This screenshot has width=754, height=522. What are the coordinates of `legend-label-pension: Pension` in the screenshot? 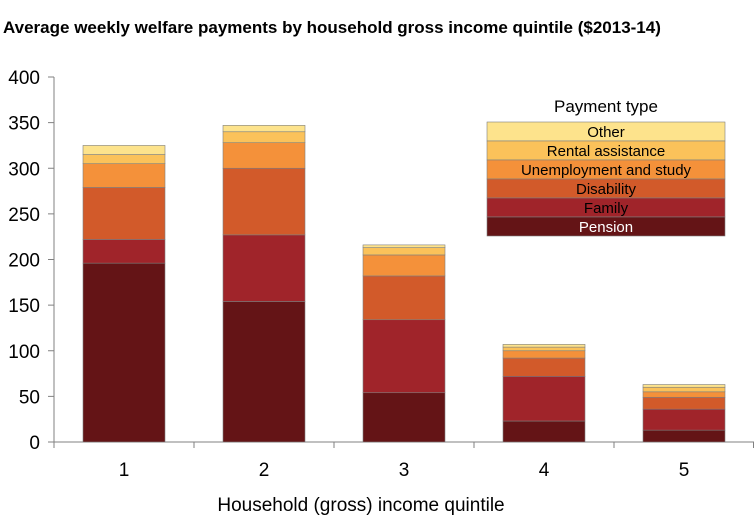 It's located at (606, 227).